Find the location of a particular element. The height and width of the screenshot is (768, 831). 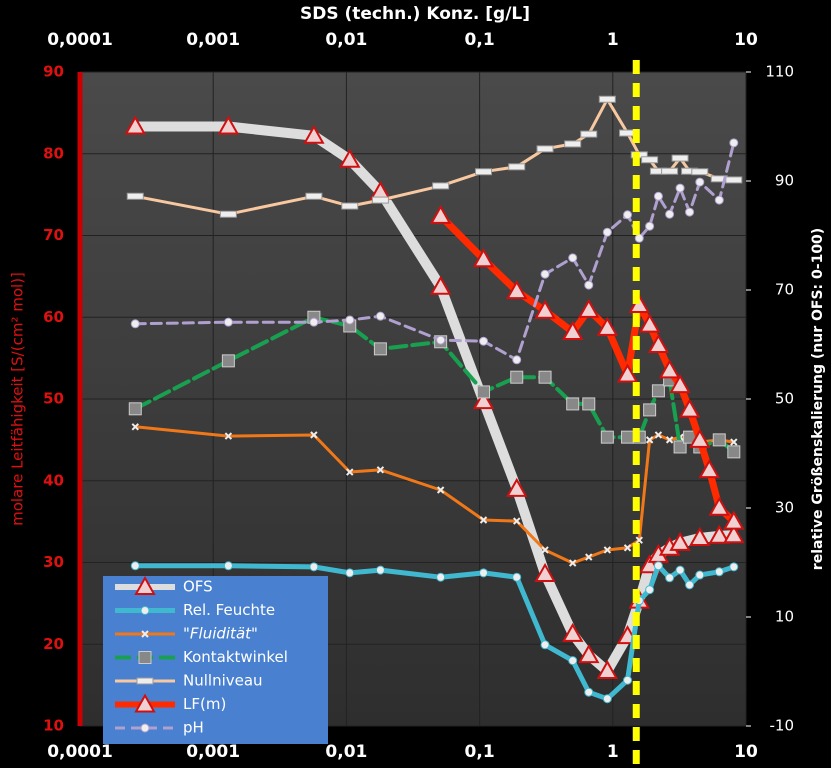

x-tick-label: 1 is located at coordinates (613, 752).